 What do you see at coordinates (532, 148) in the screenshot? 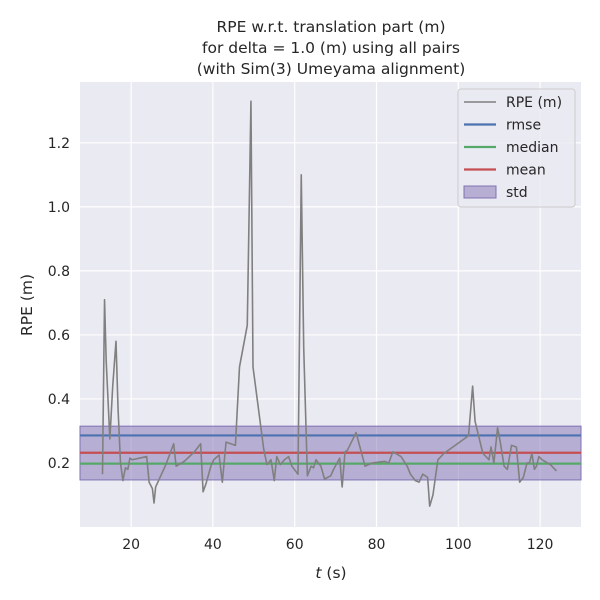
I see `legend-label: median` at bounding box center [532, 148].